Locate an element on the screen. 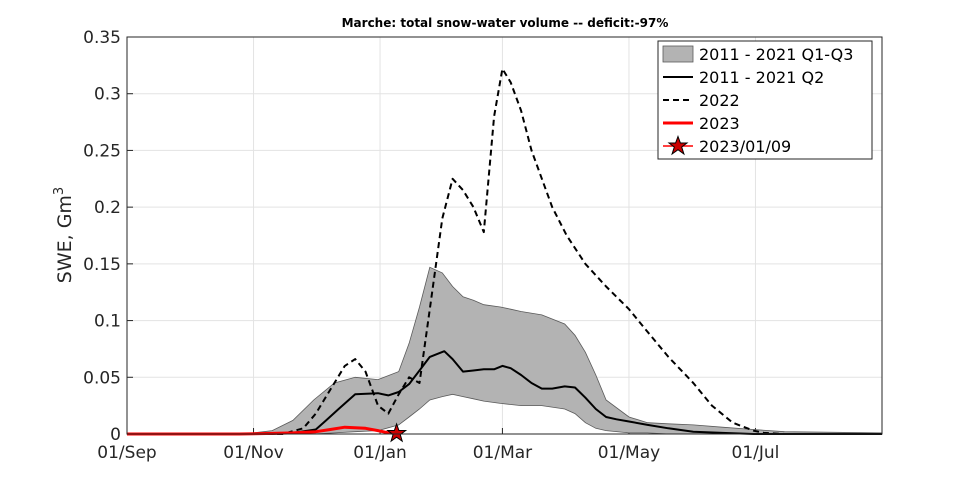 The height and width of the screenshot is (489, 977). y-tick-label: 0.35 is located at coordinates (102, 38).